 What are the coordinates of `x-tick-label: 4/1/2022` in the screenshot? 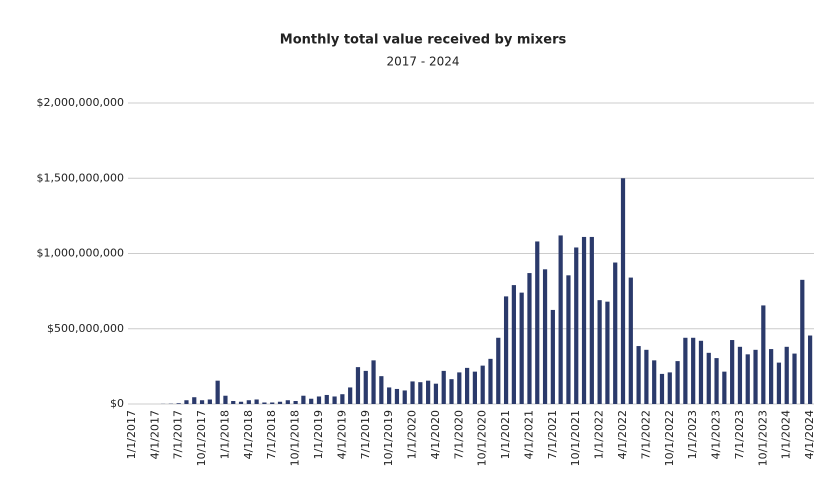 It's located at (622, 434).